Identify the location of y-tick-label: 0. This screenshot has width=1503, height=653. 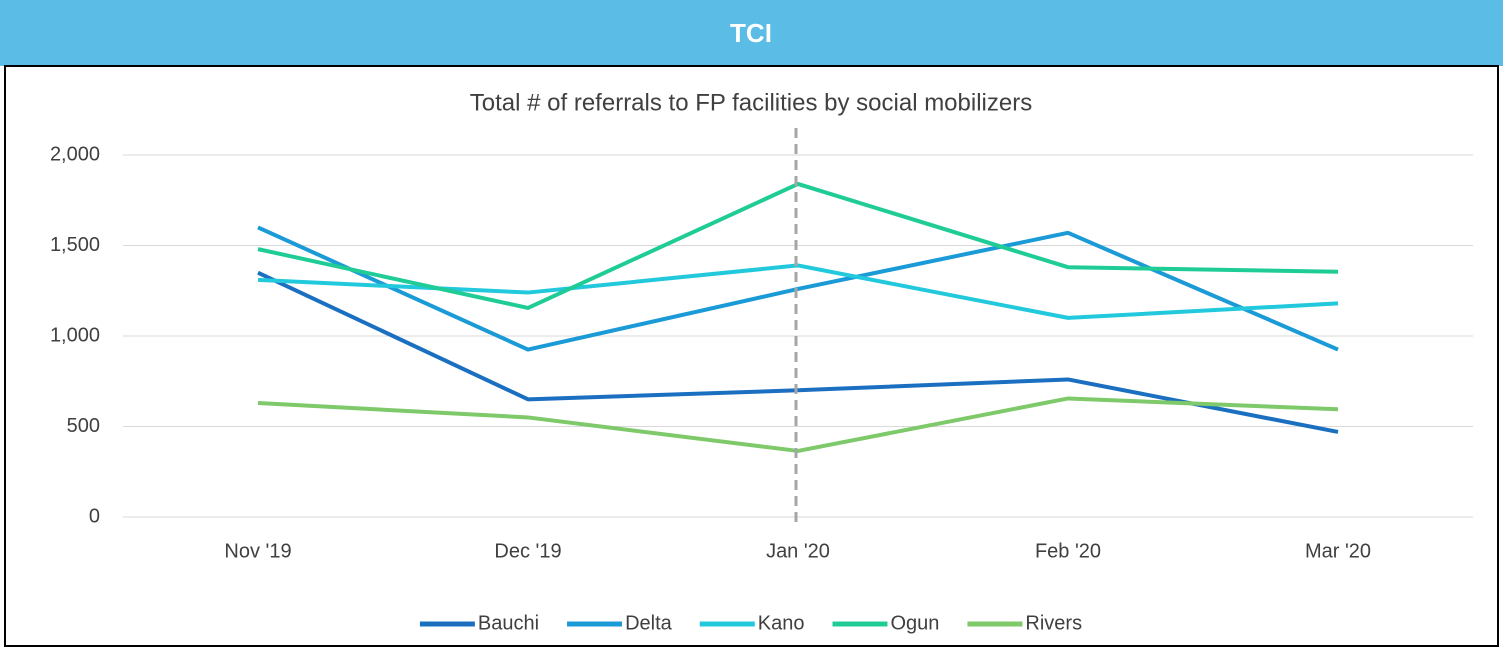
(94, 516).